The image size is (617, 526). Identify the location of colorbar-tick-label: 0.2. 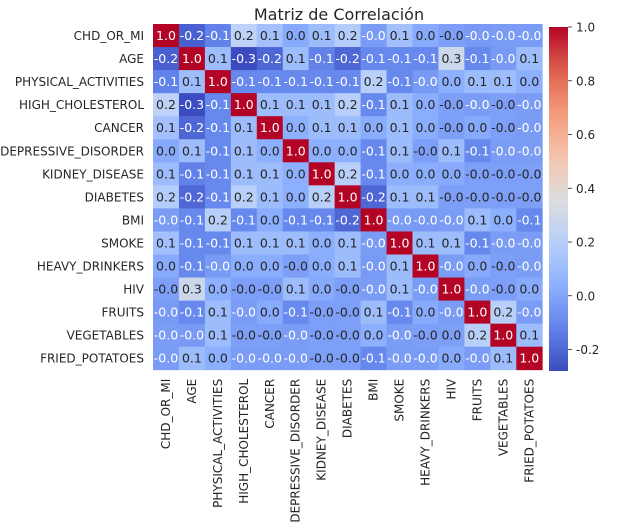
(585, 243).